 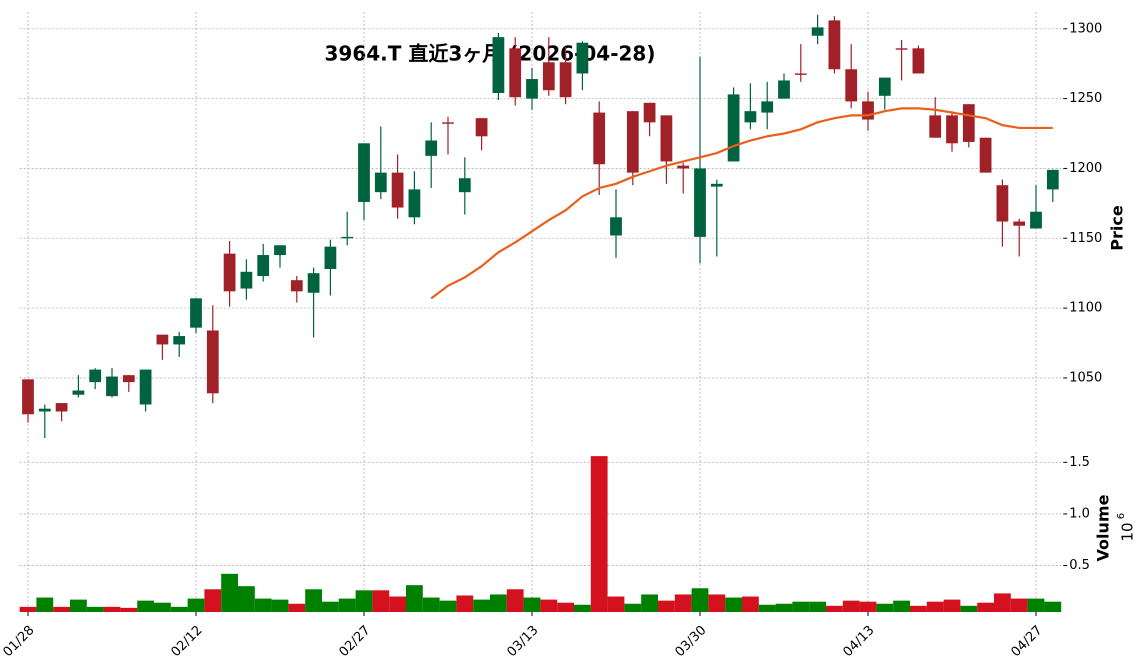 What do you see at coordinates (1117, 228) in the screenshot?
I see `price-axis-label: Price` at bounding box center [1117, 228].